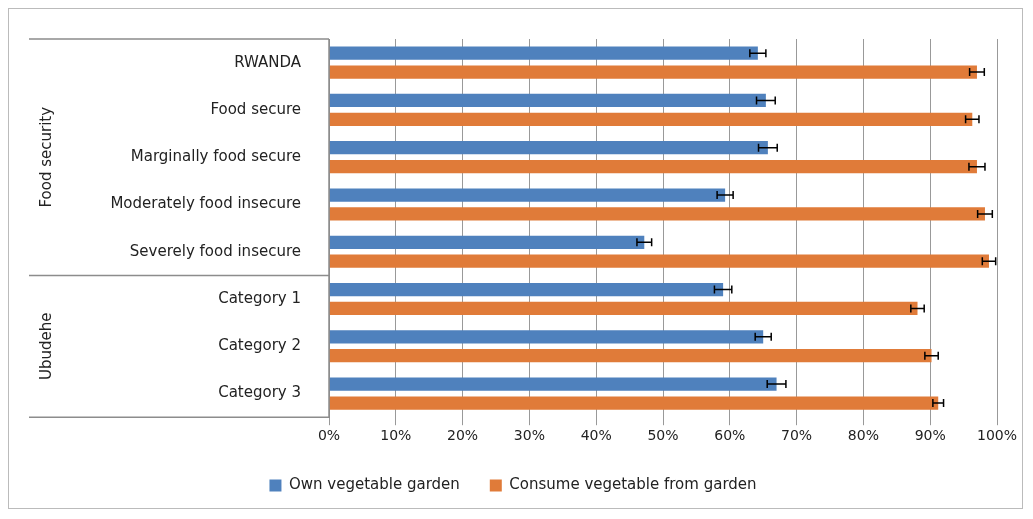 This screenshot has height=519, width=1033. I want to click on y-tick-label: Category 3, so click(259, 392).